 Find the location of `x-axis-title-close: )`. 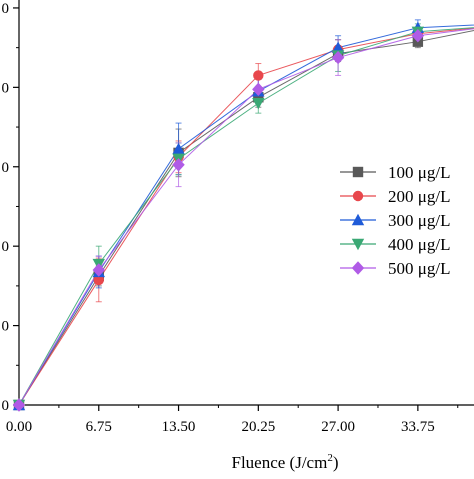

x-axis-title-close: ) is located at coordinates (336, 462).